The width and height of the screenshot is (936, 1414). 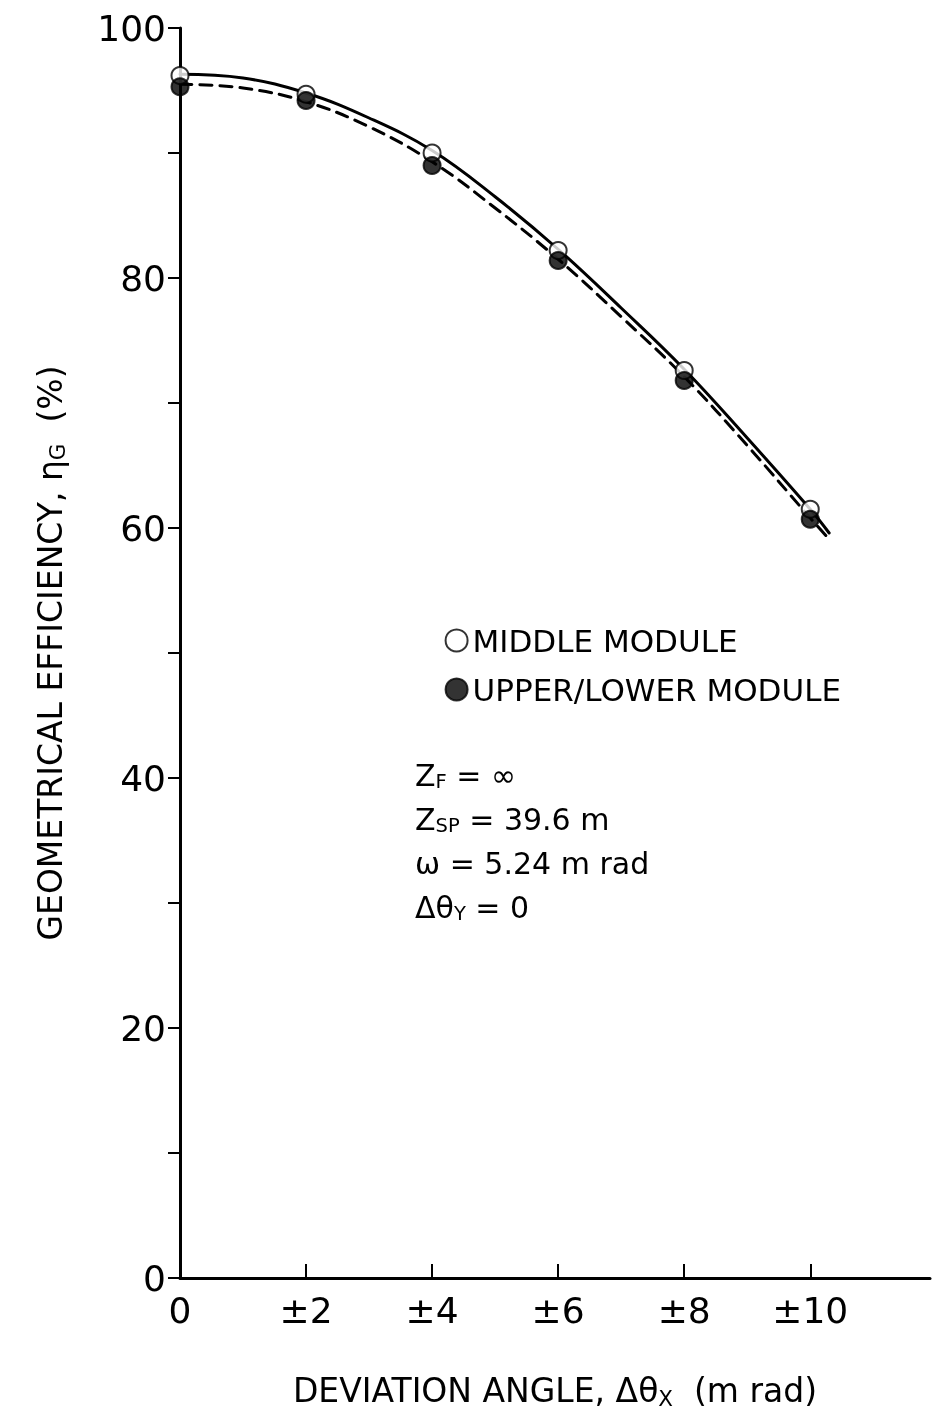 What do you see at coordinates (50, 653) in the screenshot?
I see `y-axis-title: GEOMETRICAL EFFICIENCY, ηG (%)` at bounding box center [50, 653].